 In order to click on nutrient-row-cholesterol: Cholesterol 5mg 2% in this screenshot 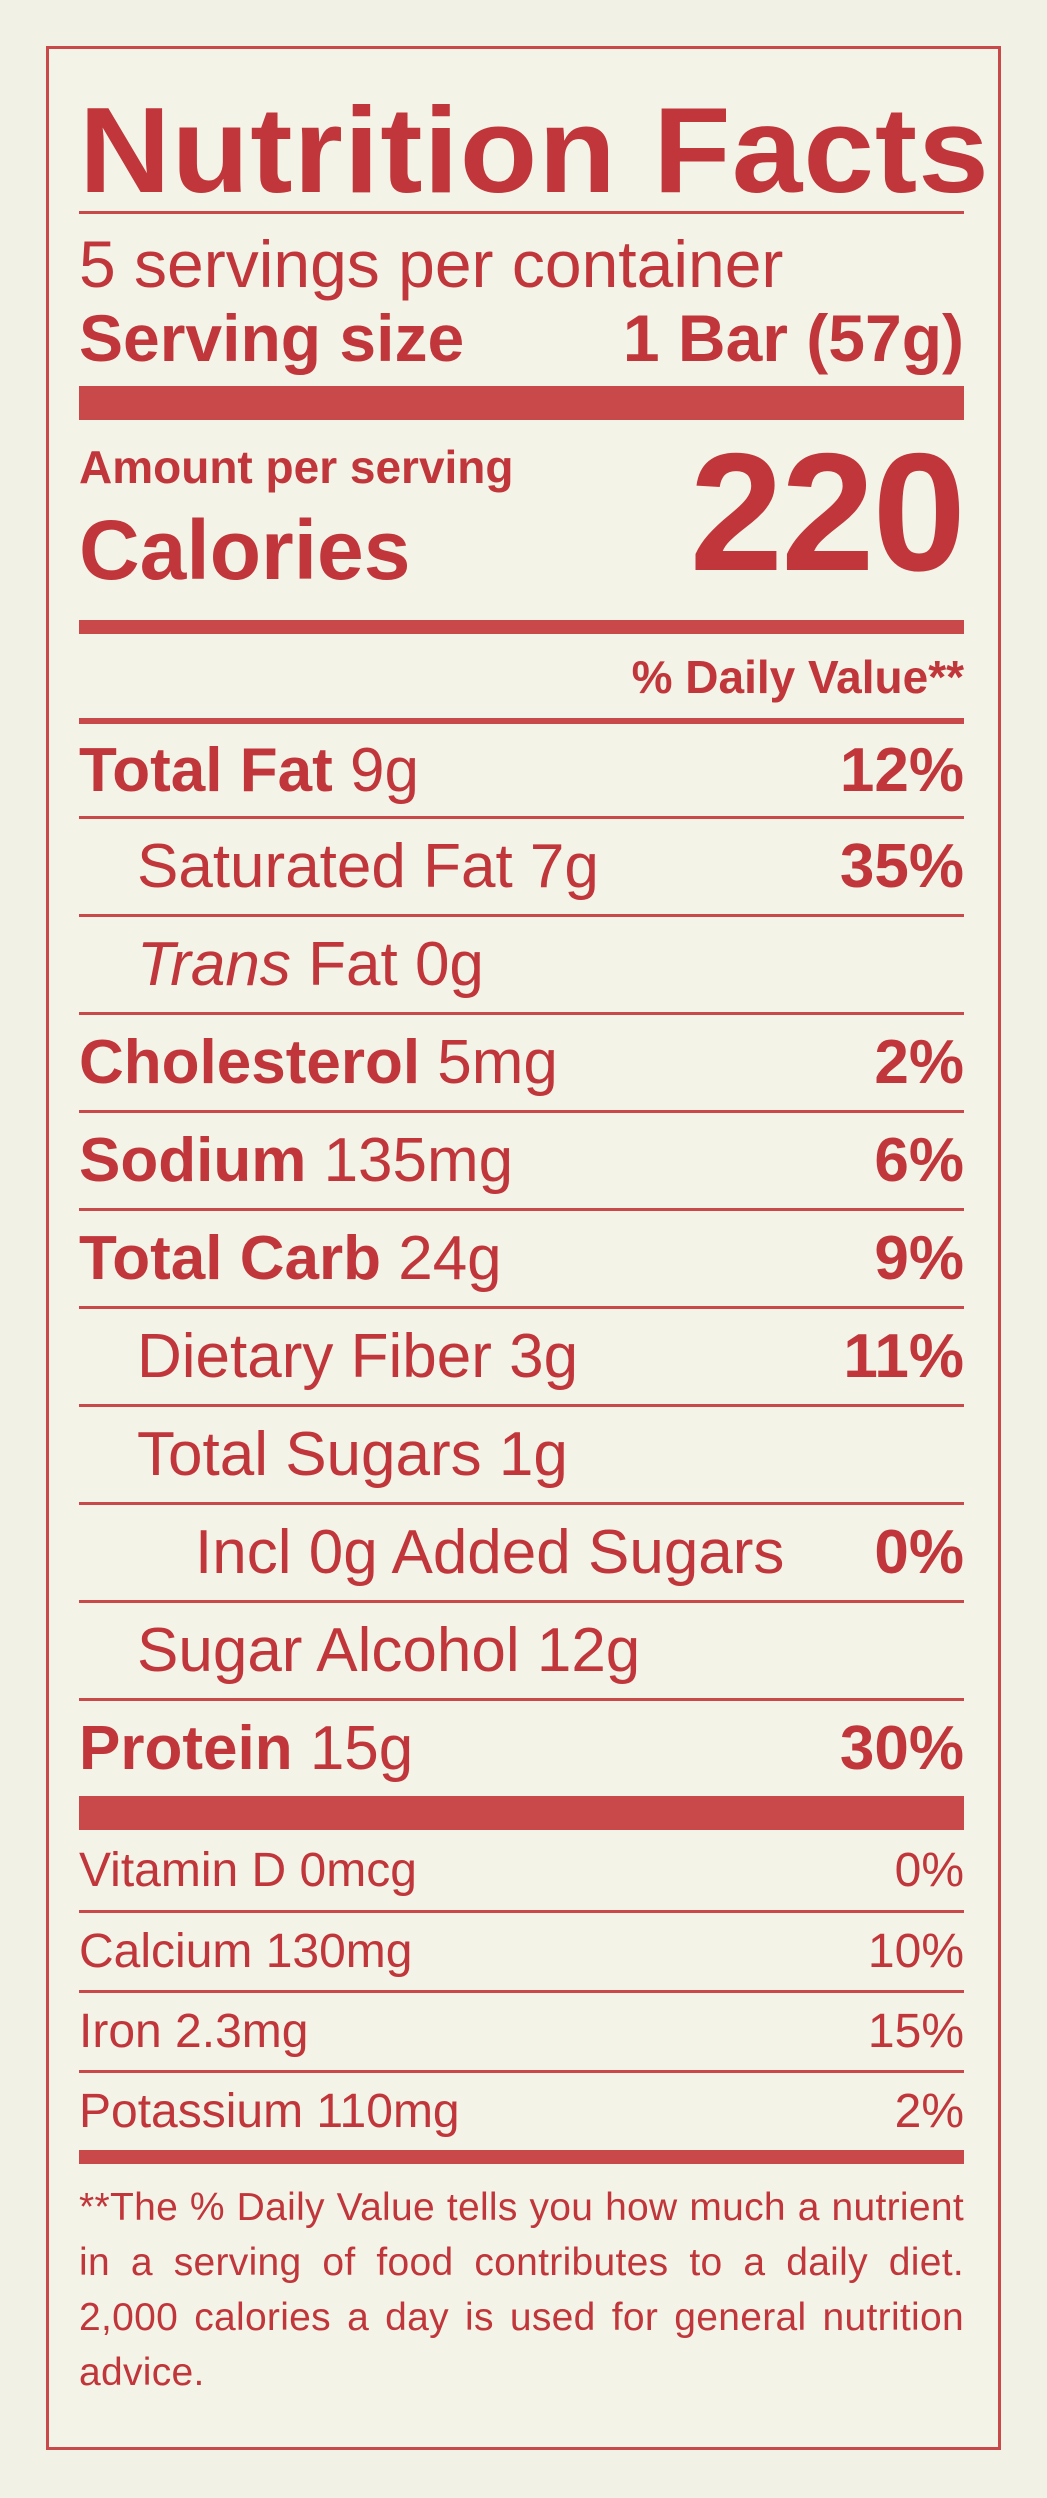, I will do `click(521, 1061)`.